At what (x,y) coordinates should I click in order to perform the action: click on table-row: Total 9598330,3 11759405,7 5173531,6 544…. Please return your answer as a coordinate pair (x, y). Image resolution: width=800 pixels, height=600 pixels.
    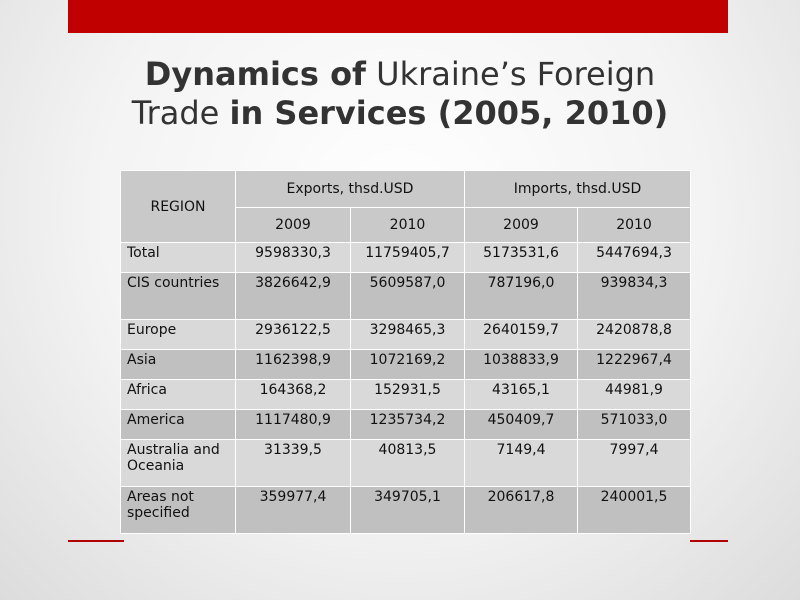
    Looking at the image, I should click on (406, 257).